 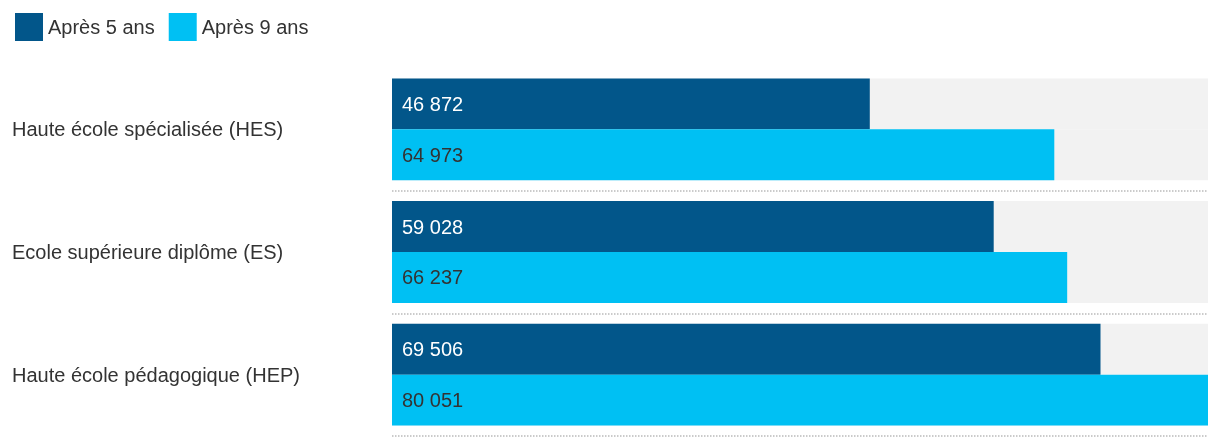 I want to click on legend-label: Après 5 ans, so click(x=101, y=27).